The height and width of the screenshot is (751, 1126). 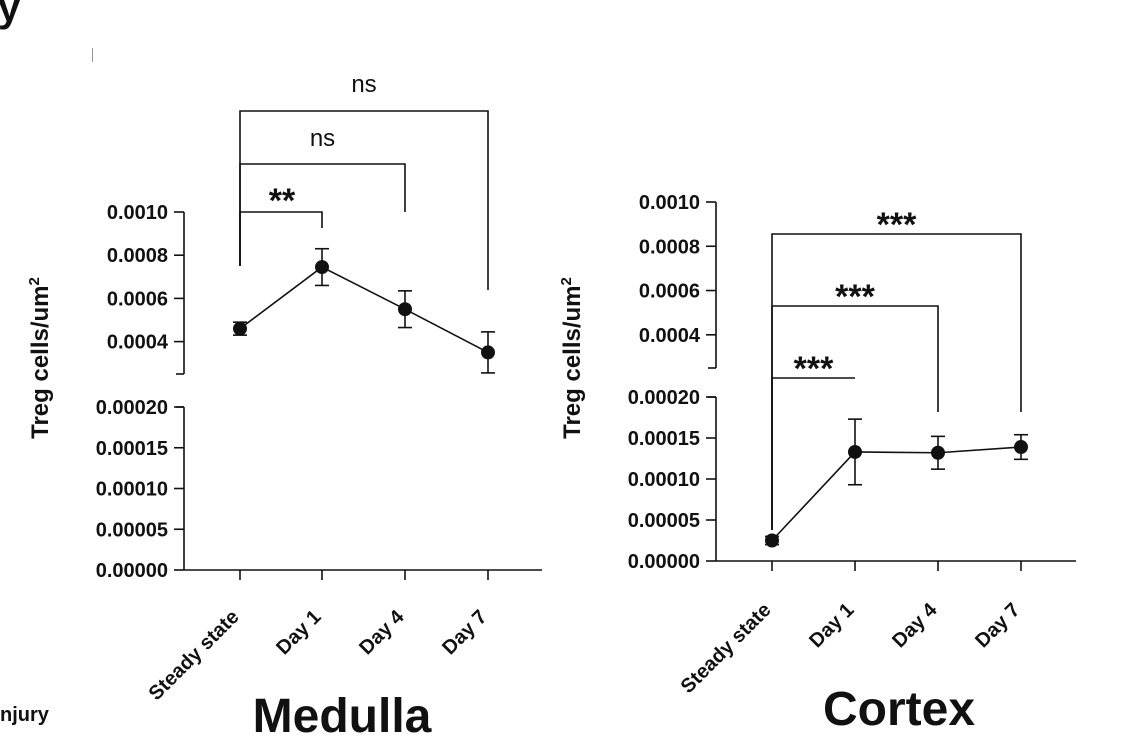 What do you see at coordinates (899, 709) in the screenshot?
I see `chart-title: Cortex` at bounding box center [899, 709].